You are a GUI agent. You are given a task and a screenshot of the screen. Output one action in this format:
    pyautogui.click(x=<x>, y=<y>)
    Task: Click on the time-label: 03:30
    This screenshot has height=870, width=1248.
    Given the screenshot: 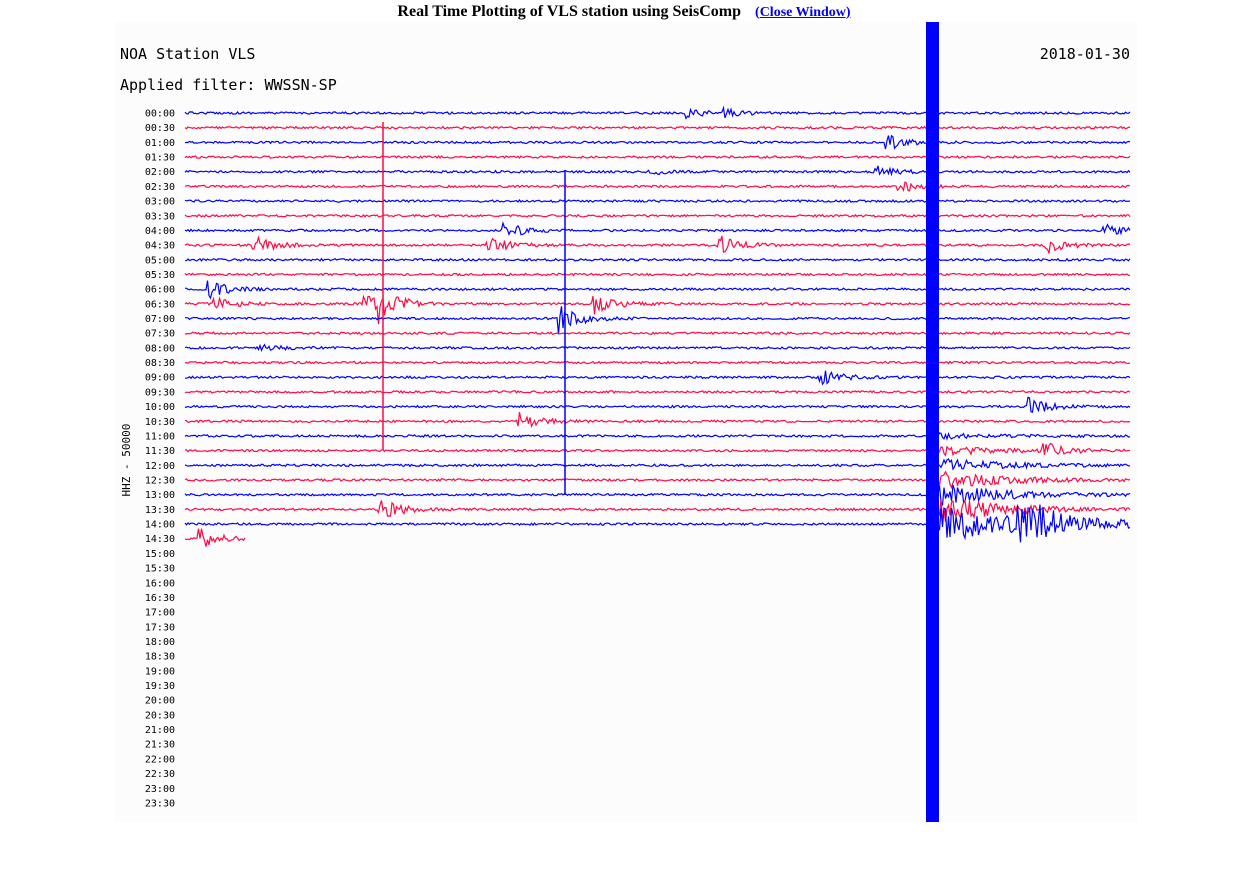 What is the action you would take?
    pyautogui.click(x=160, y=216)
    